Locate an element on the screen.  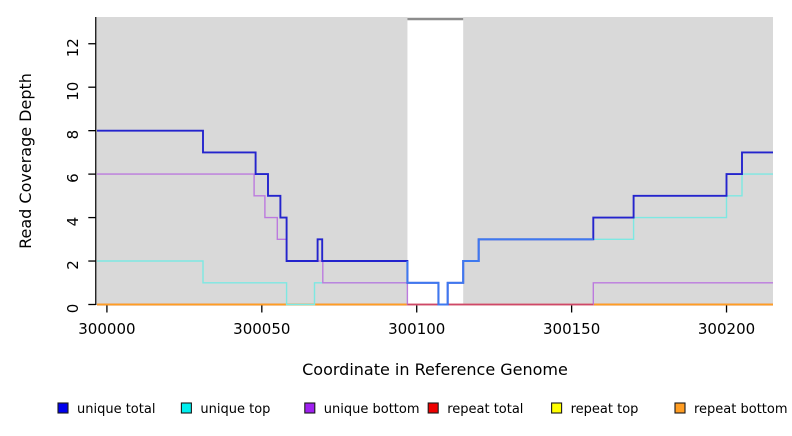
y-tick-label: 2 is located at coordinates (73, 265).